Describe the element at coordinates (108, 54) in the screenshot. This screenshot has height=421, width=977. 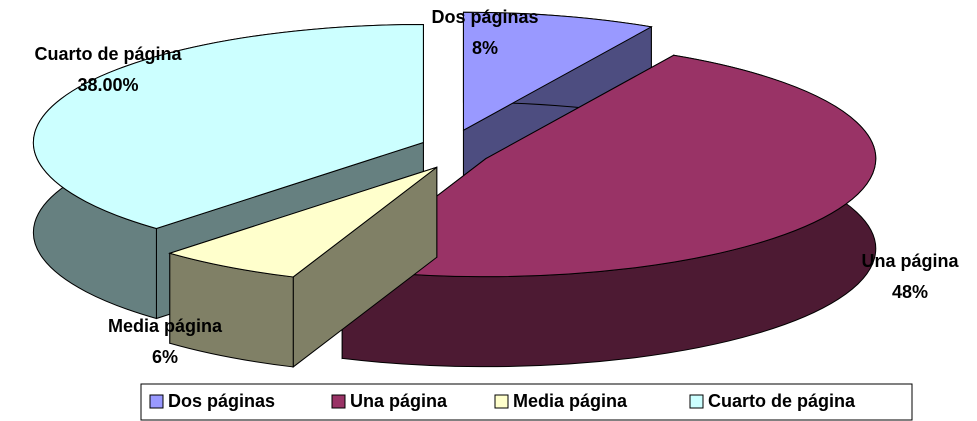
I see `slice-label: Cuarto de página` at that location.